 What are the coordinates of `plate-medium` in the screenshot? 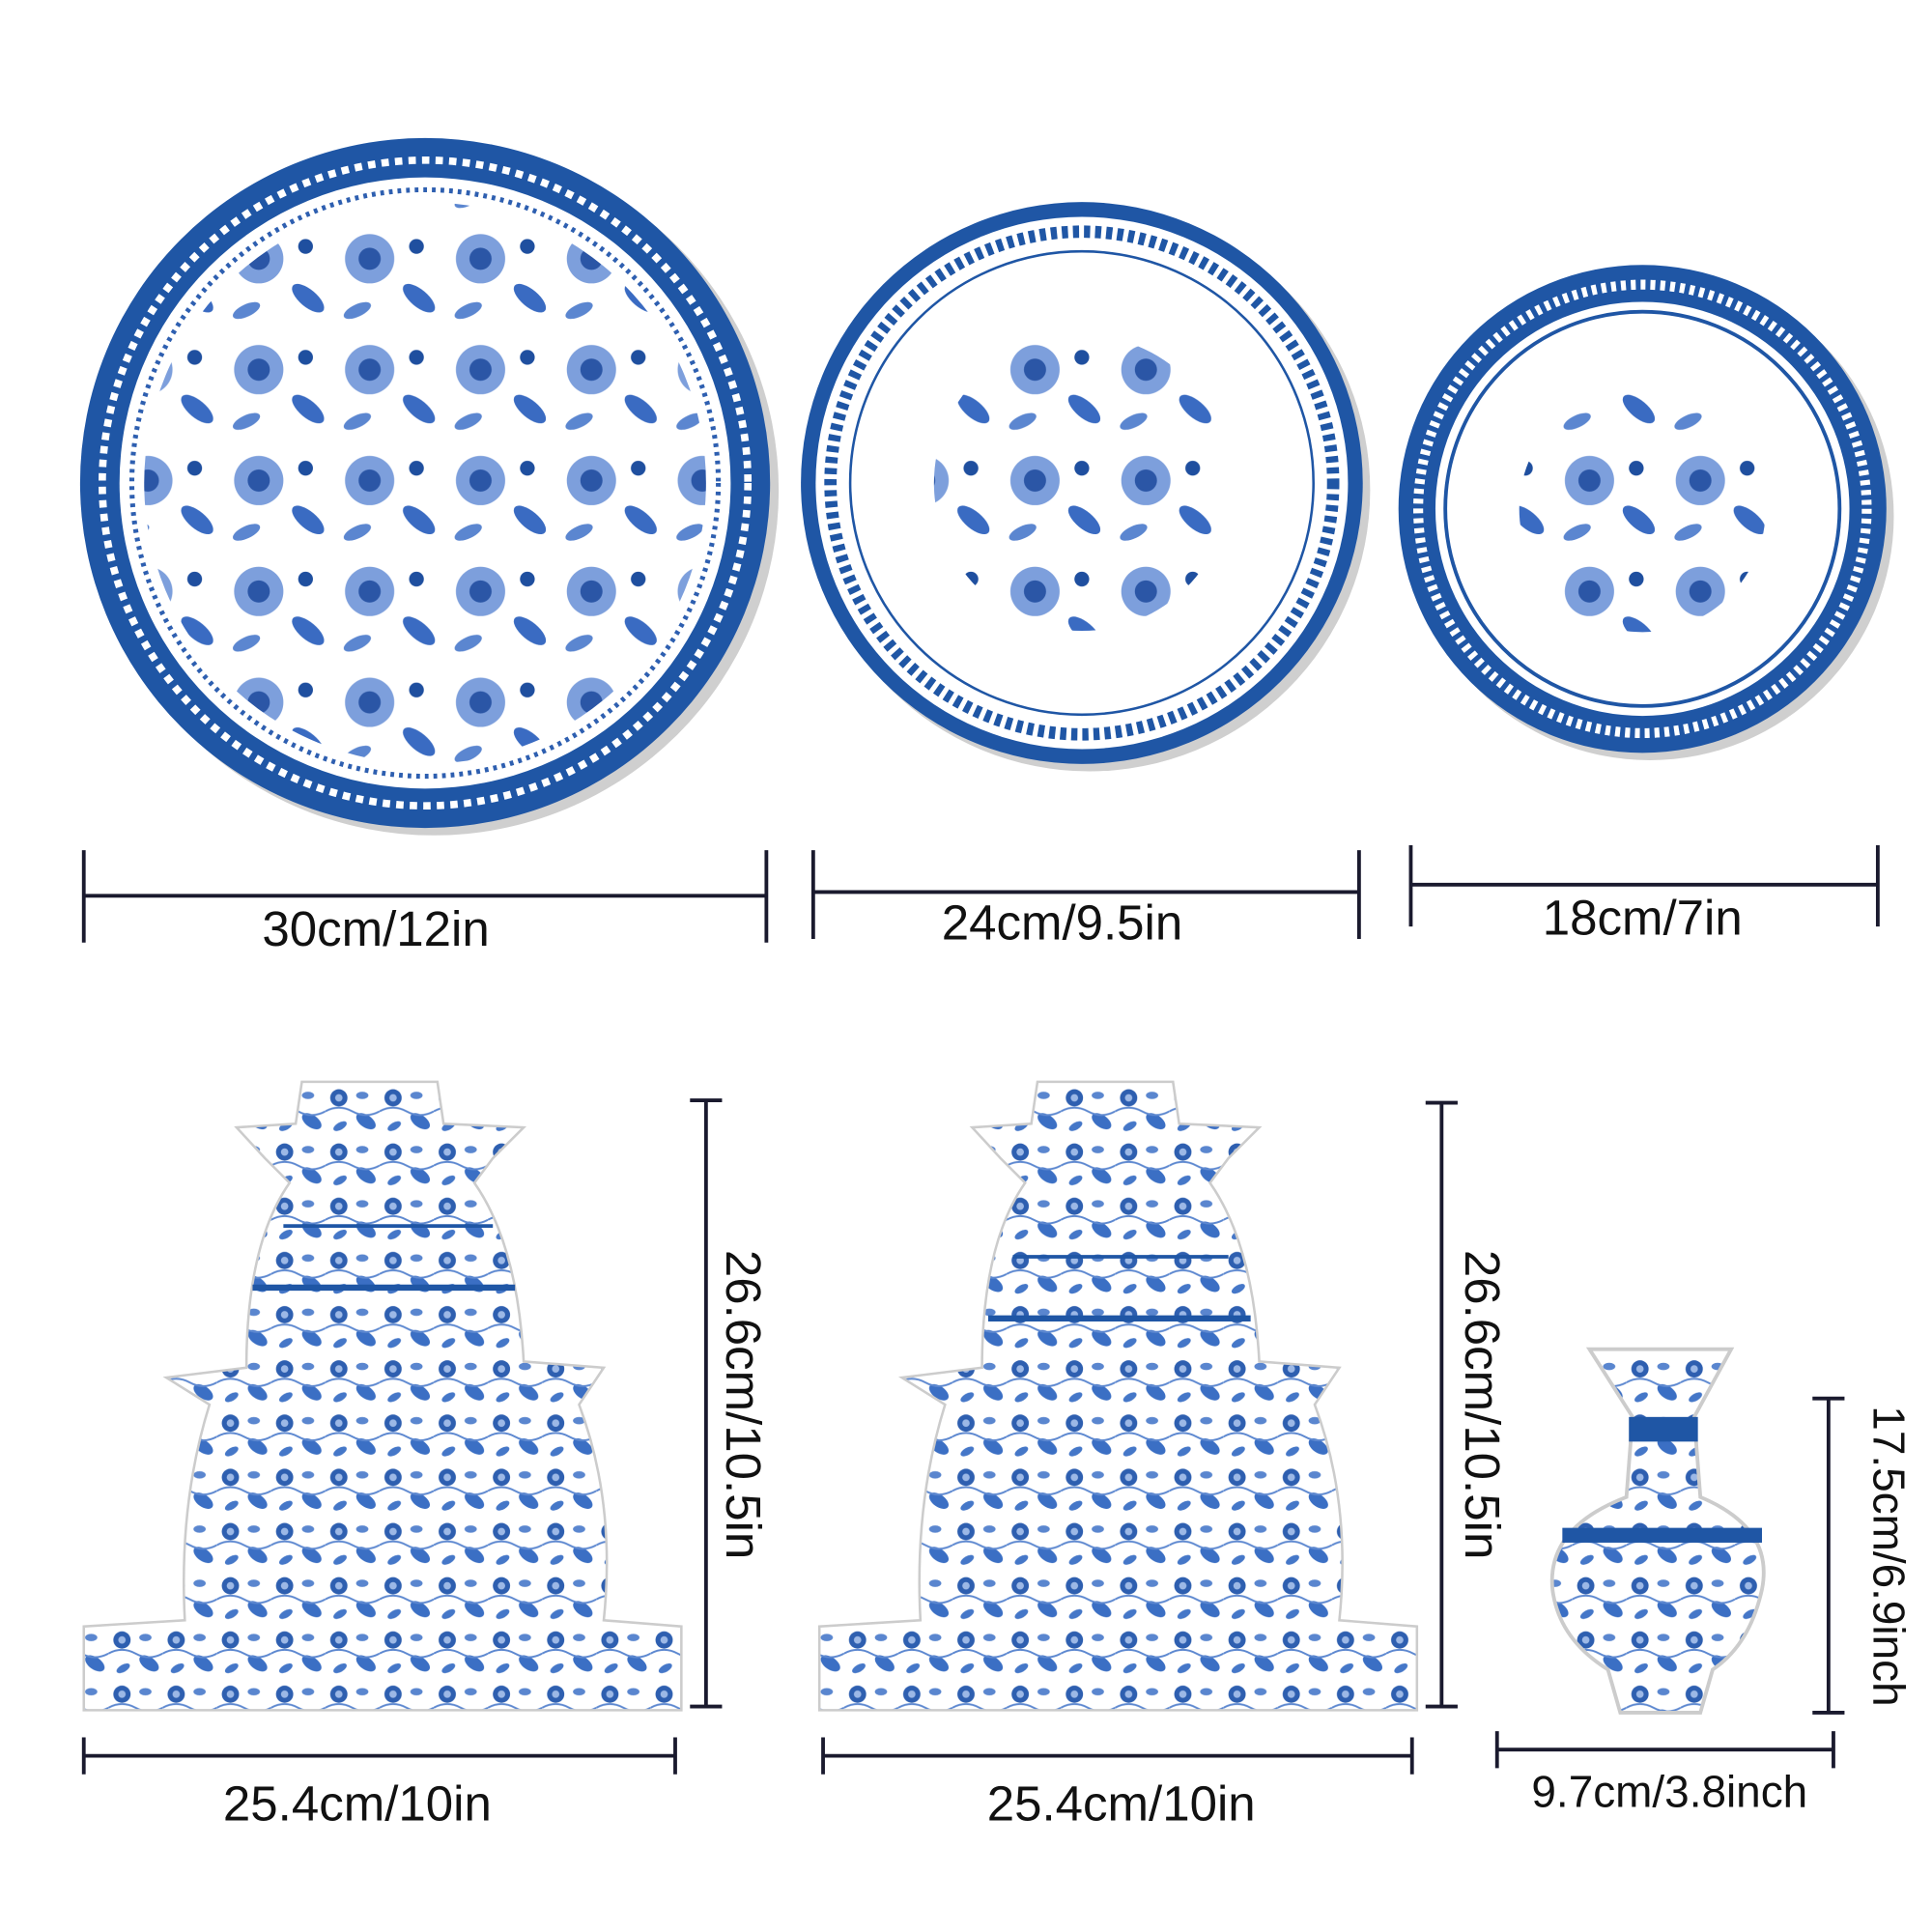 It's located at (1086, 487).